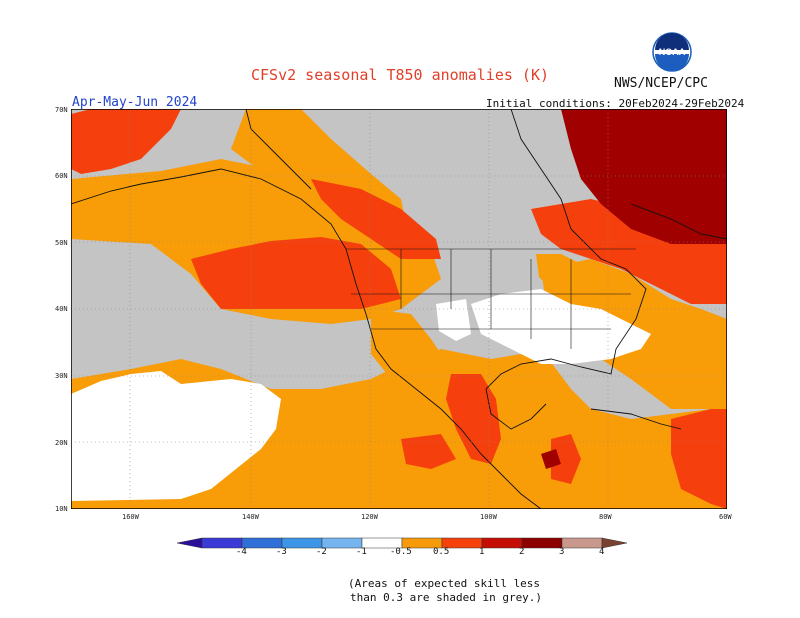 The width and height of the screenshot is (800, 618). Describe the element at coordinates (296, 273) in the screenshot. I see `anomaly-redorange-pacific` at that location.